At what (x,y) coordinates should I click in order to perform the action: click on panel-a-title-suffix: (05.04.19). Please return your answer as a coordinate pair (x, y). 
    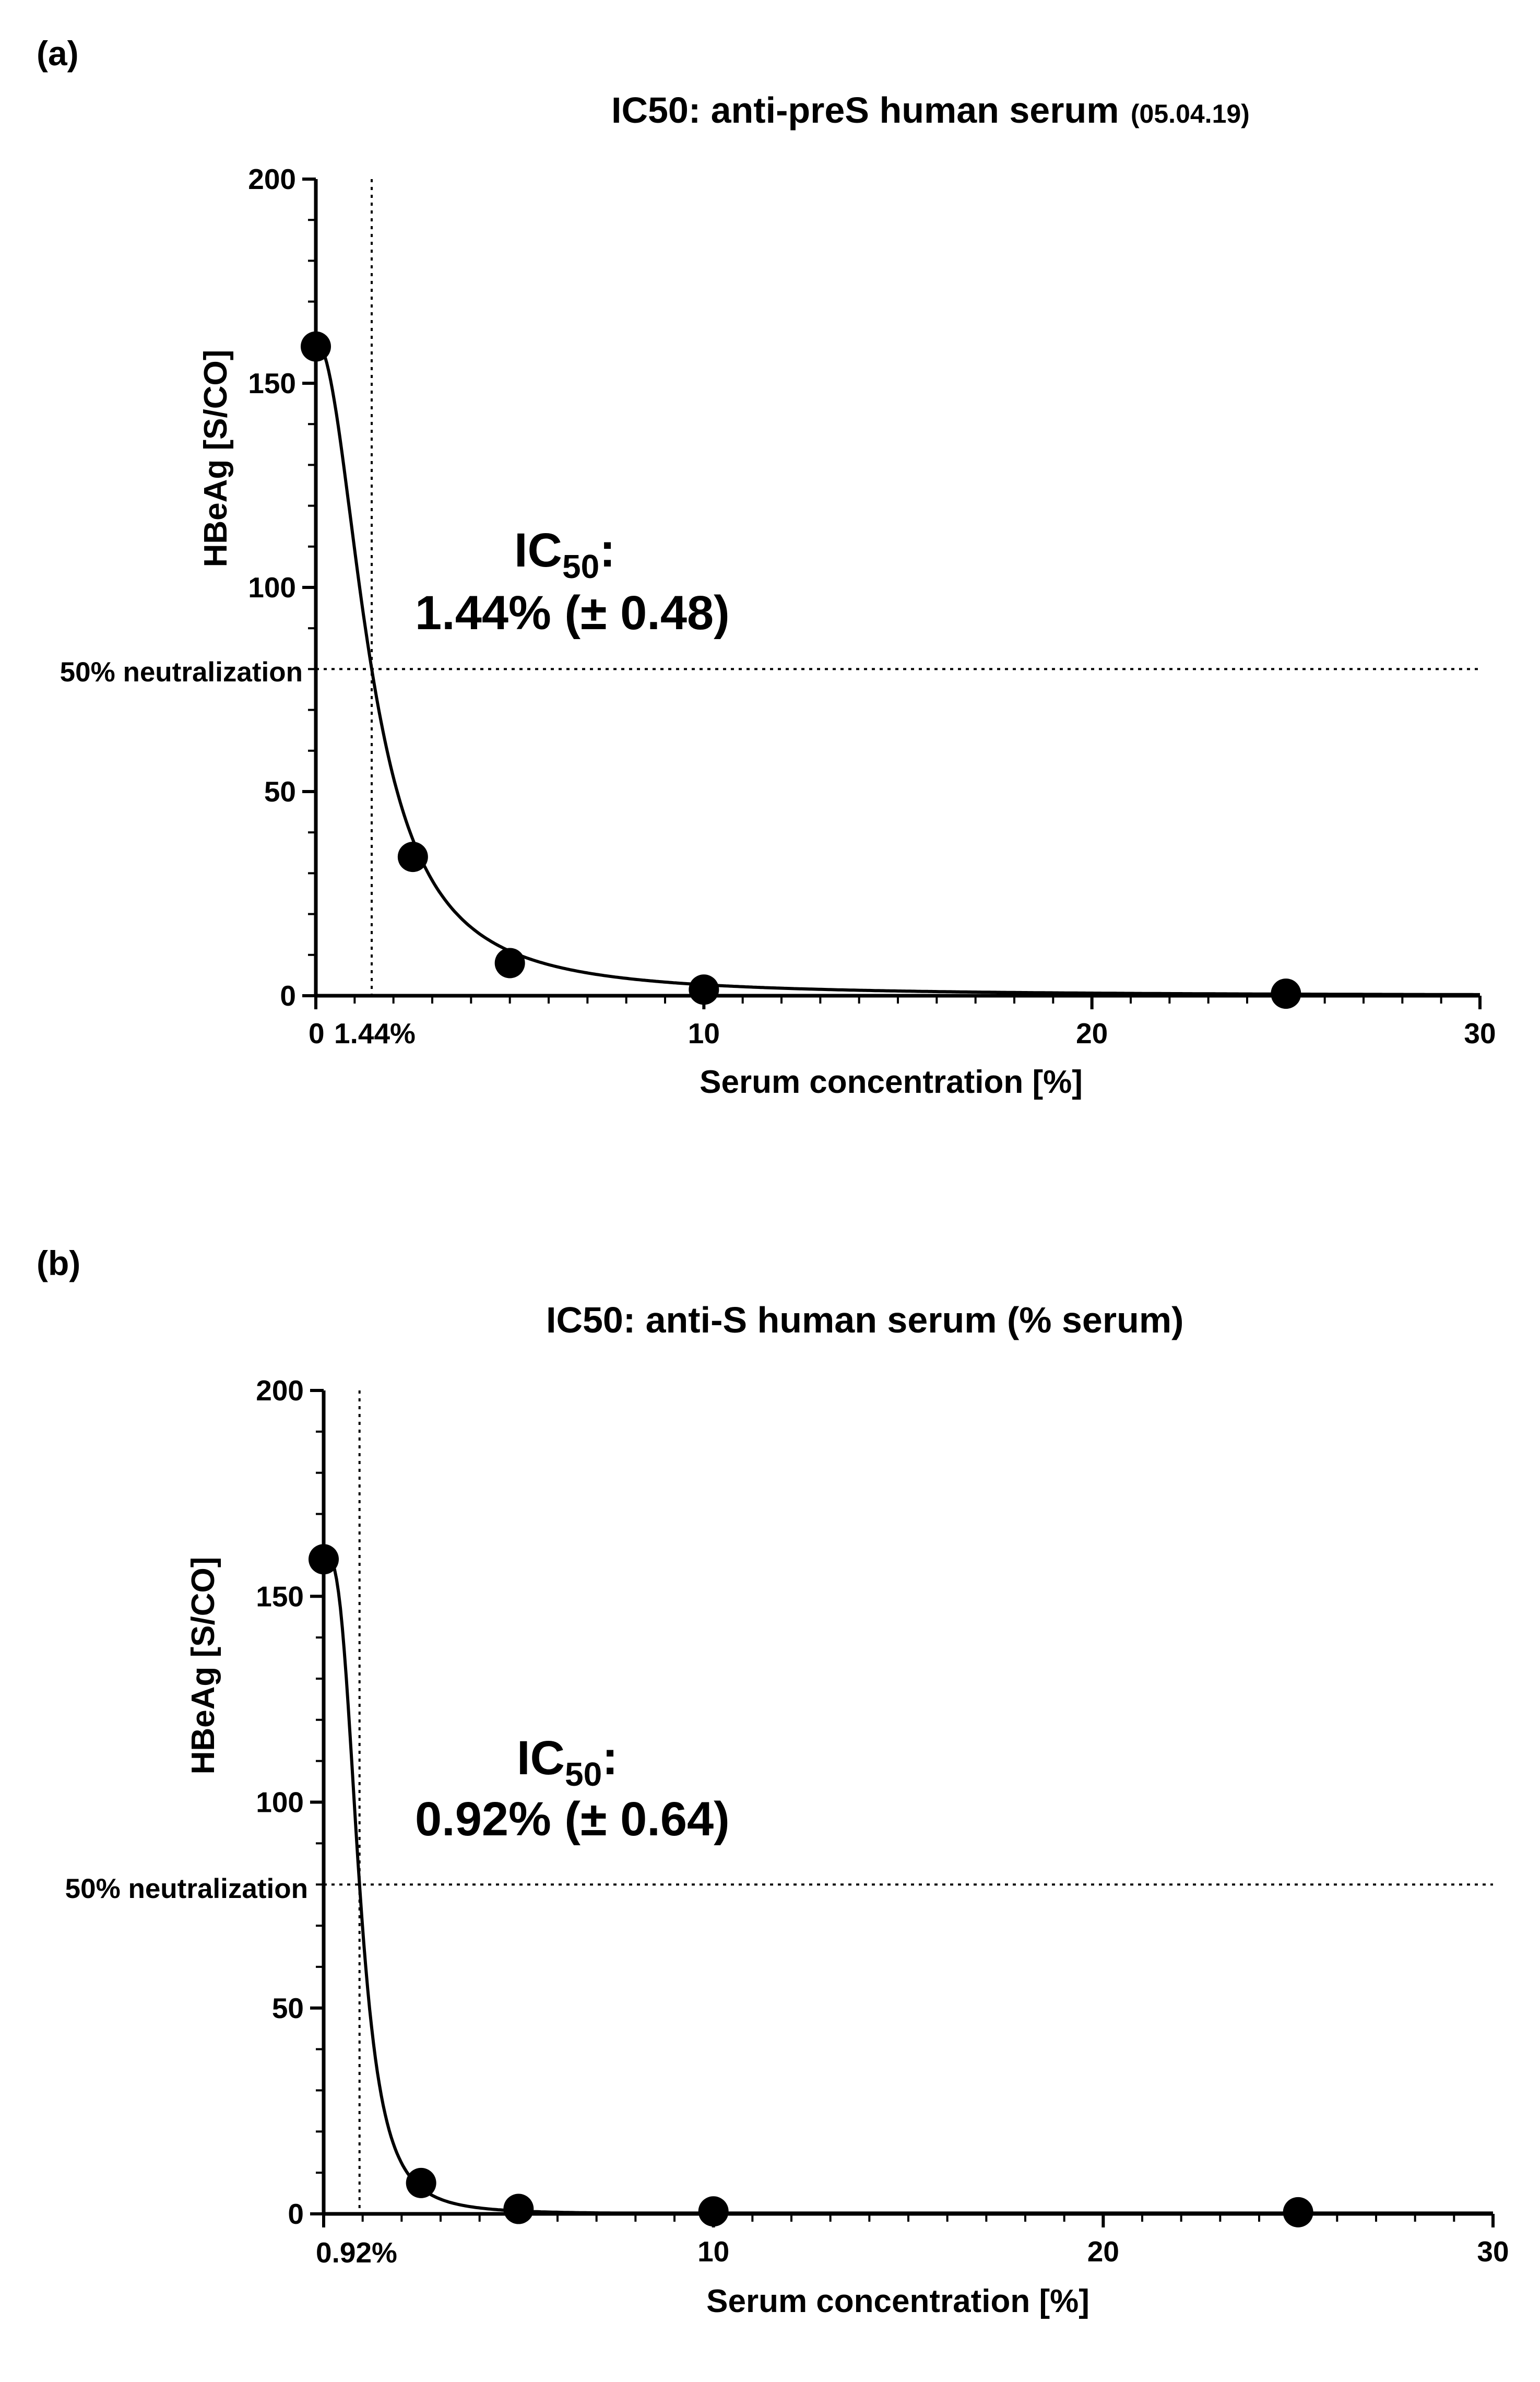
    Looking at the image, I should click on (1190, 113).